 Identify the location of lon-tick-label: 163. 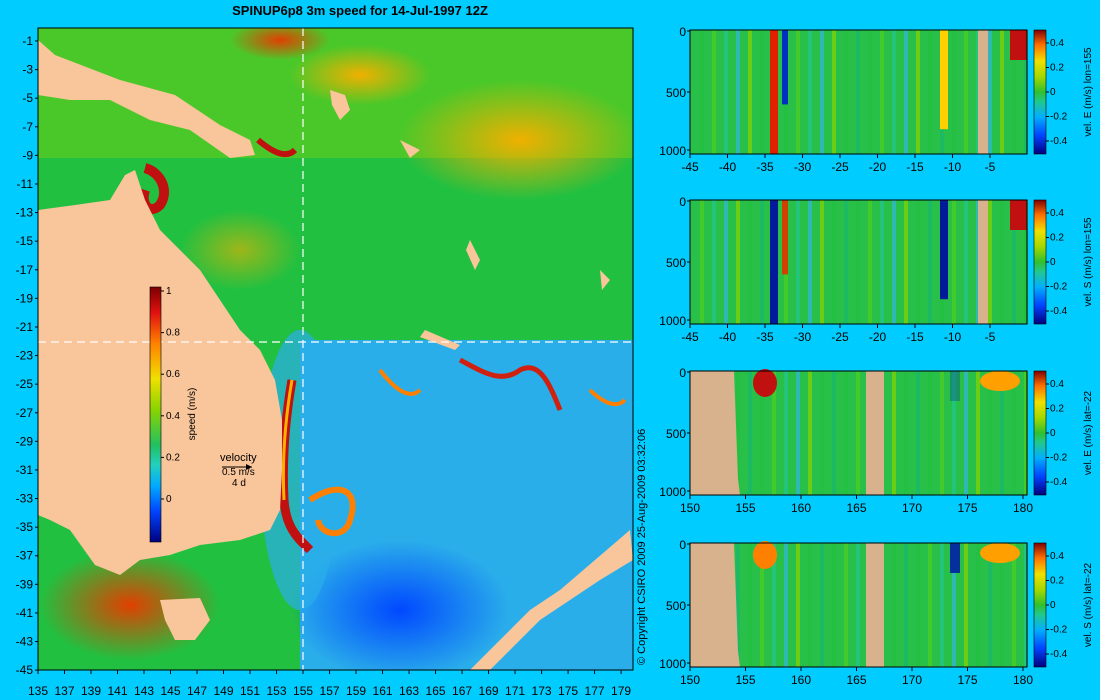
(409, 691).